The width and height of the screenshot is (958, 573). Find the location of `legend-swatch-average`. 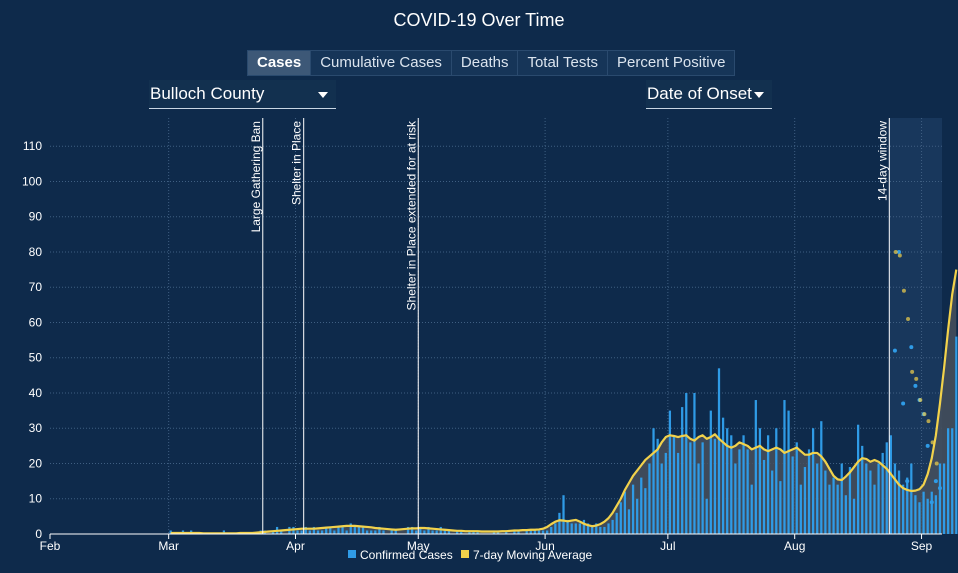

legend-swatch-average is located at coordinates (465, 554).